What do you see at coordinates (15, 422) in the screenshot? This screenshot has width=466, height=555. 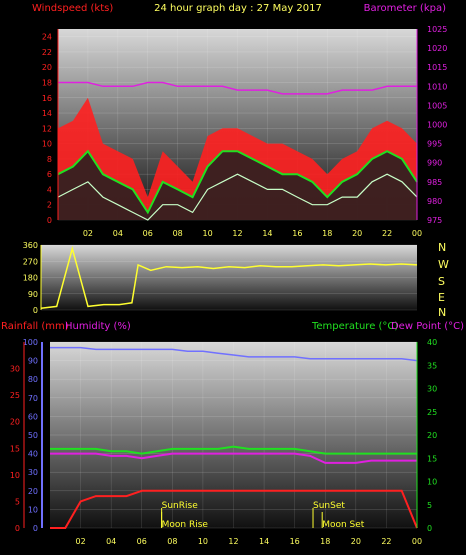 I see `rain-y-tick-label: 20` at bounding box center [15, 422].